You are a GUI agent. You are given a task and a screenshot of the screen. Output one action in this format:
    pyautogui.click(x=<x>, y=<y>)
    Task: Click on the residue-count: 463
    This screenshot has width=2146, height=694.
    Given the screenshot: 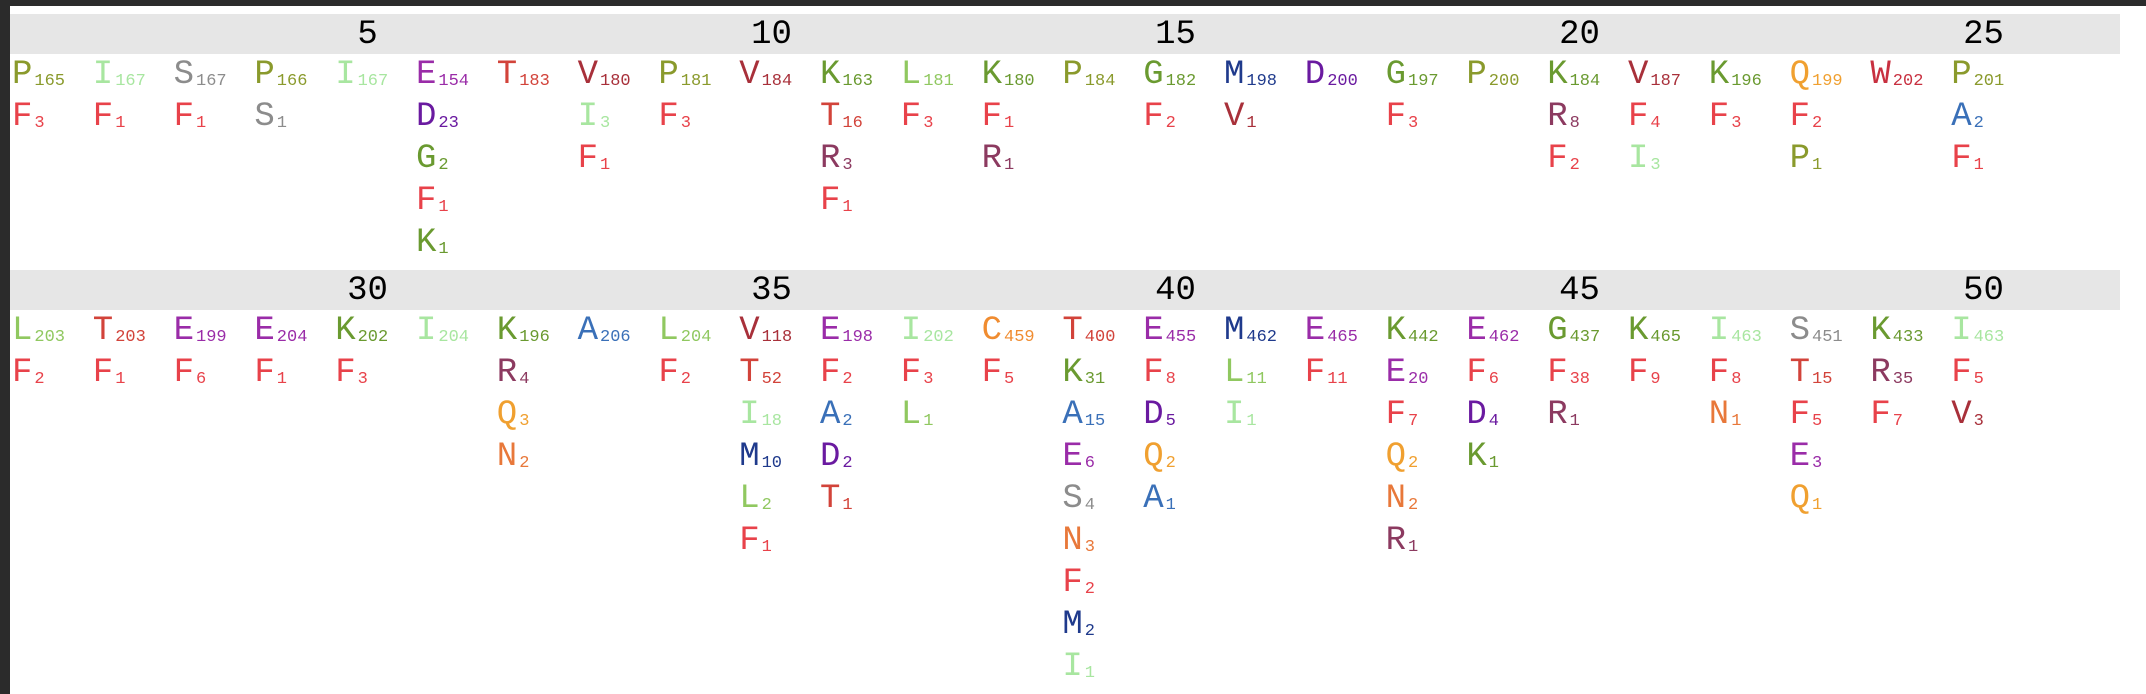 What is the action you would take?
    pyautogui.click(x=1746, y=337)
    